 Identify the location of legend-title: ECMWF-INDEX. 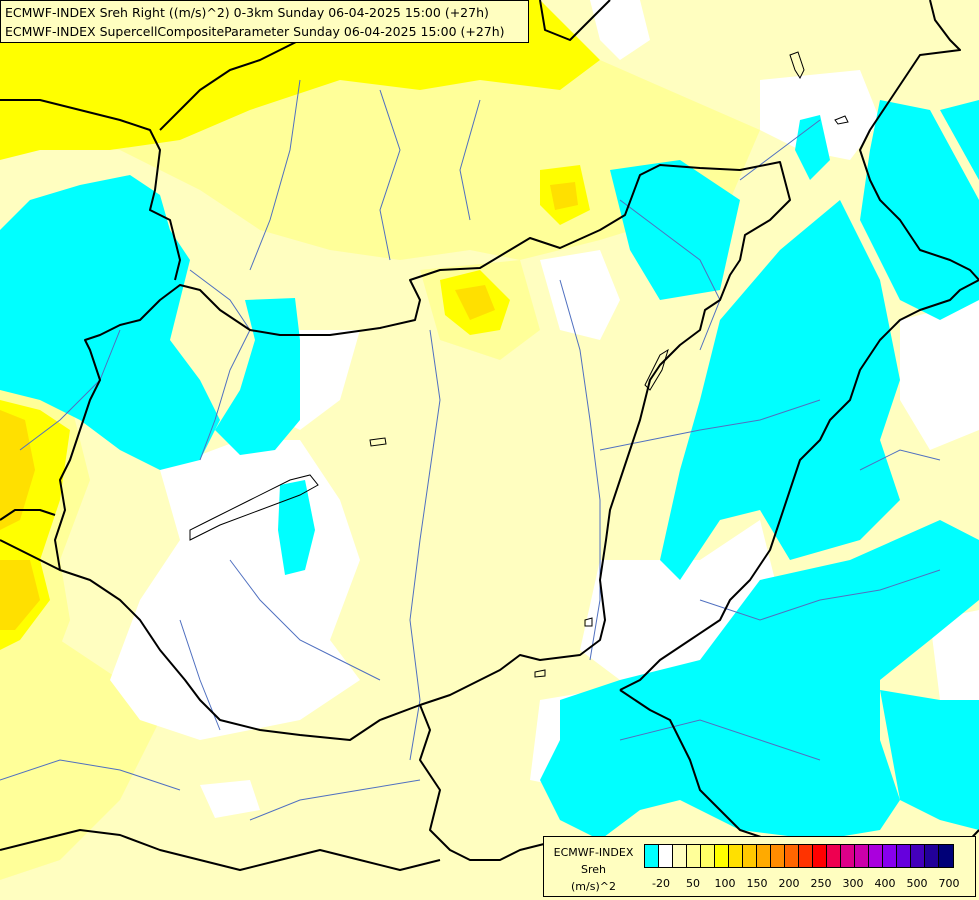
(593, 852).